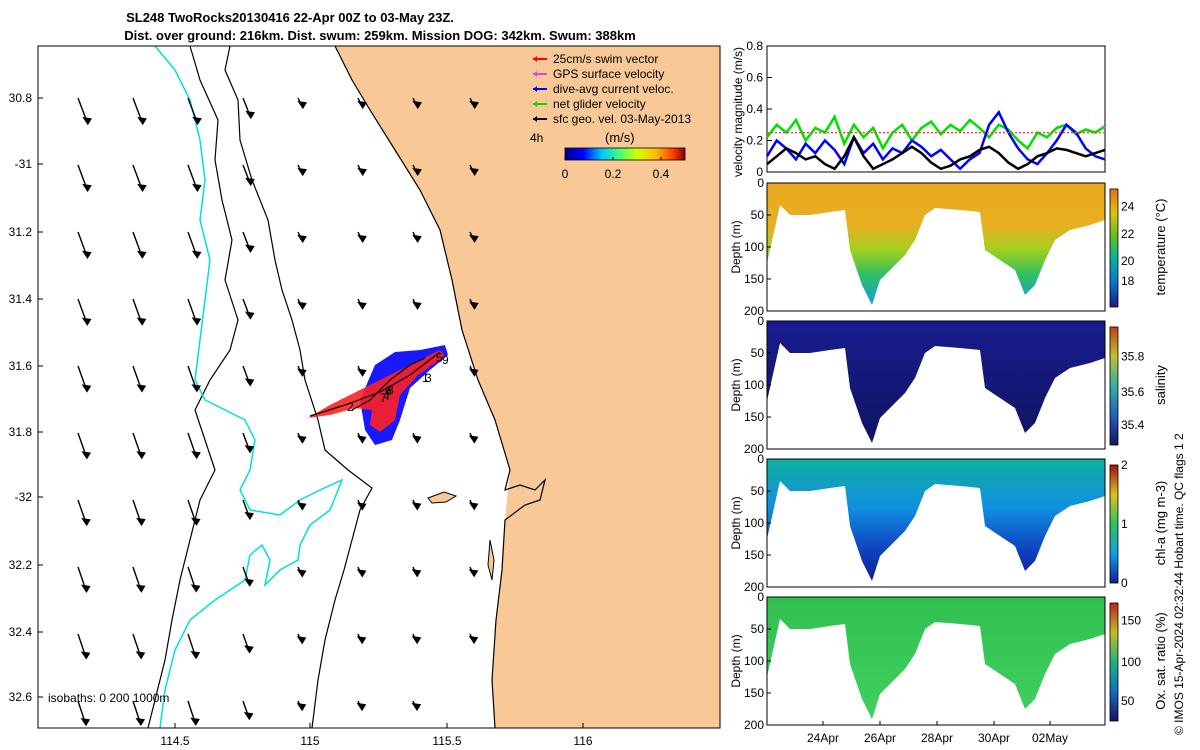 This screenshot has height=750, width=1200. What do you see at coordinates (605, 59) in the screenshot?
I see `legend-label: 25cm/s swim vector` at bounding box center [605, 59].